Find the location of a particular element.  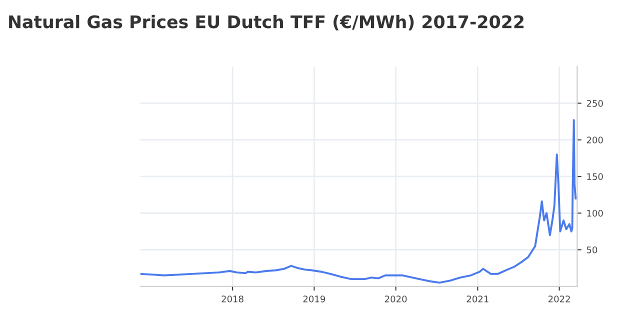

chart-title: Natural Gas Prices EU Dutch TFF (€/MWh) 2017-2022 is located at coordinates (266, 22).